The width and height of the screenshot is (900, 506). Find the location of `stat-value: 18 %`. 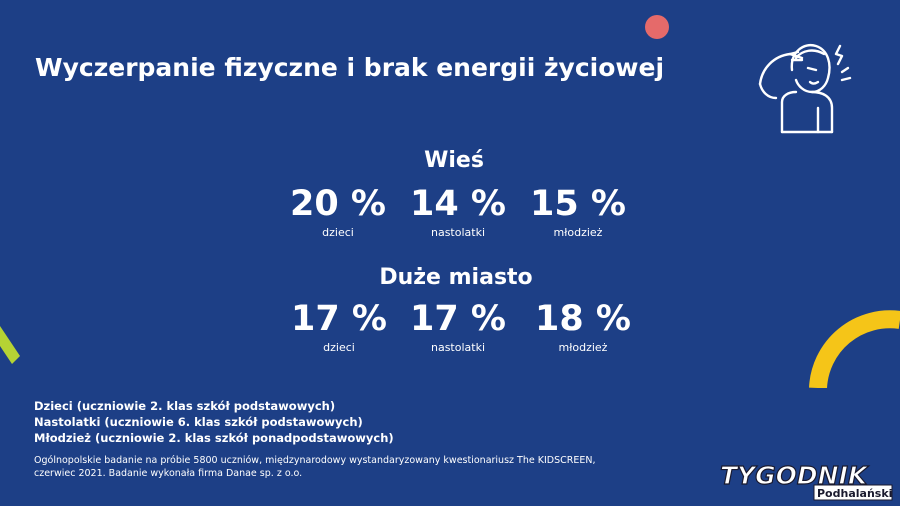

stat-value: 18 % is located at coordinates (583, 319).